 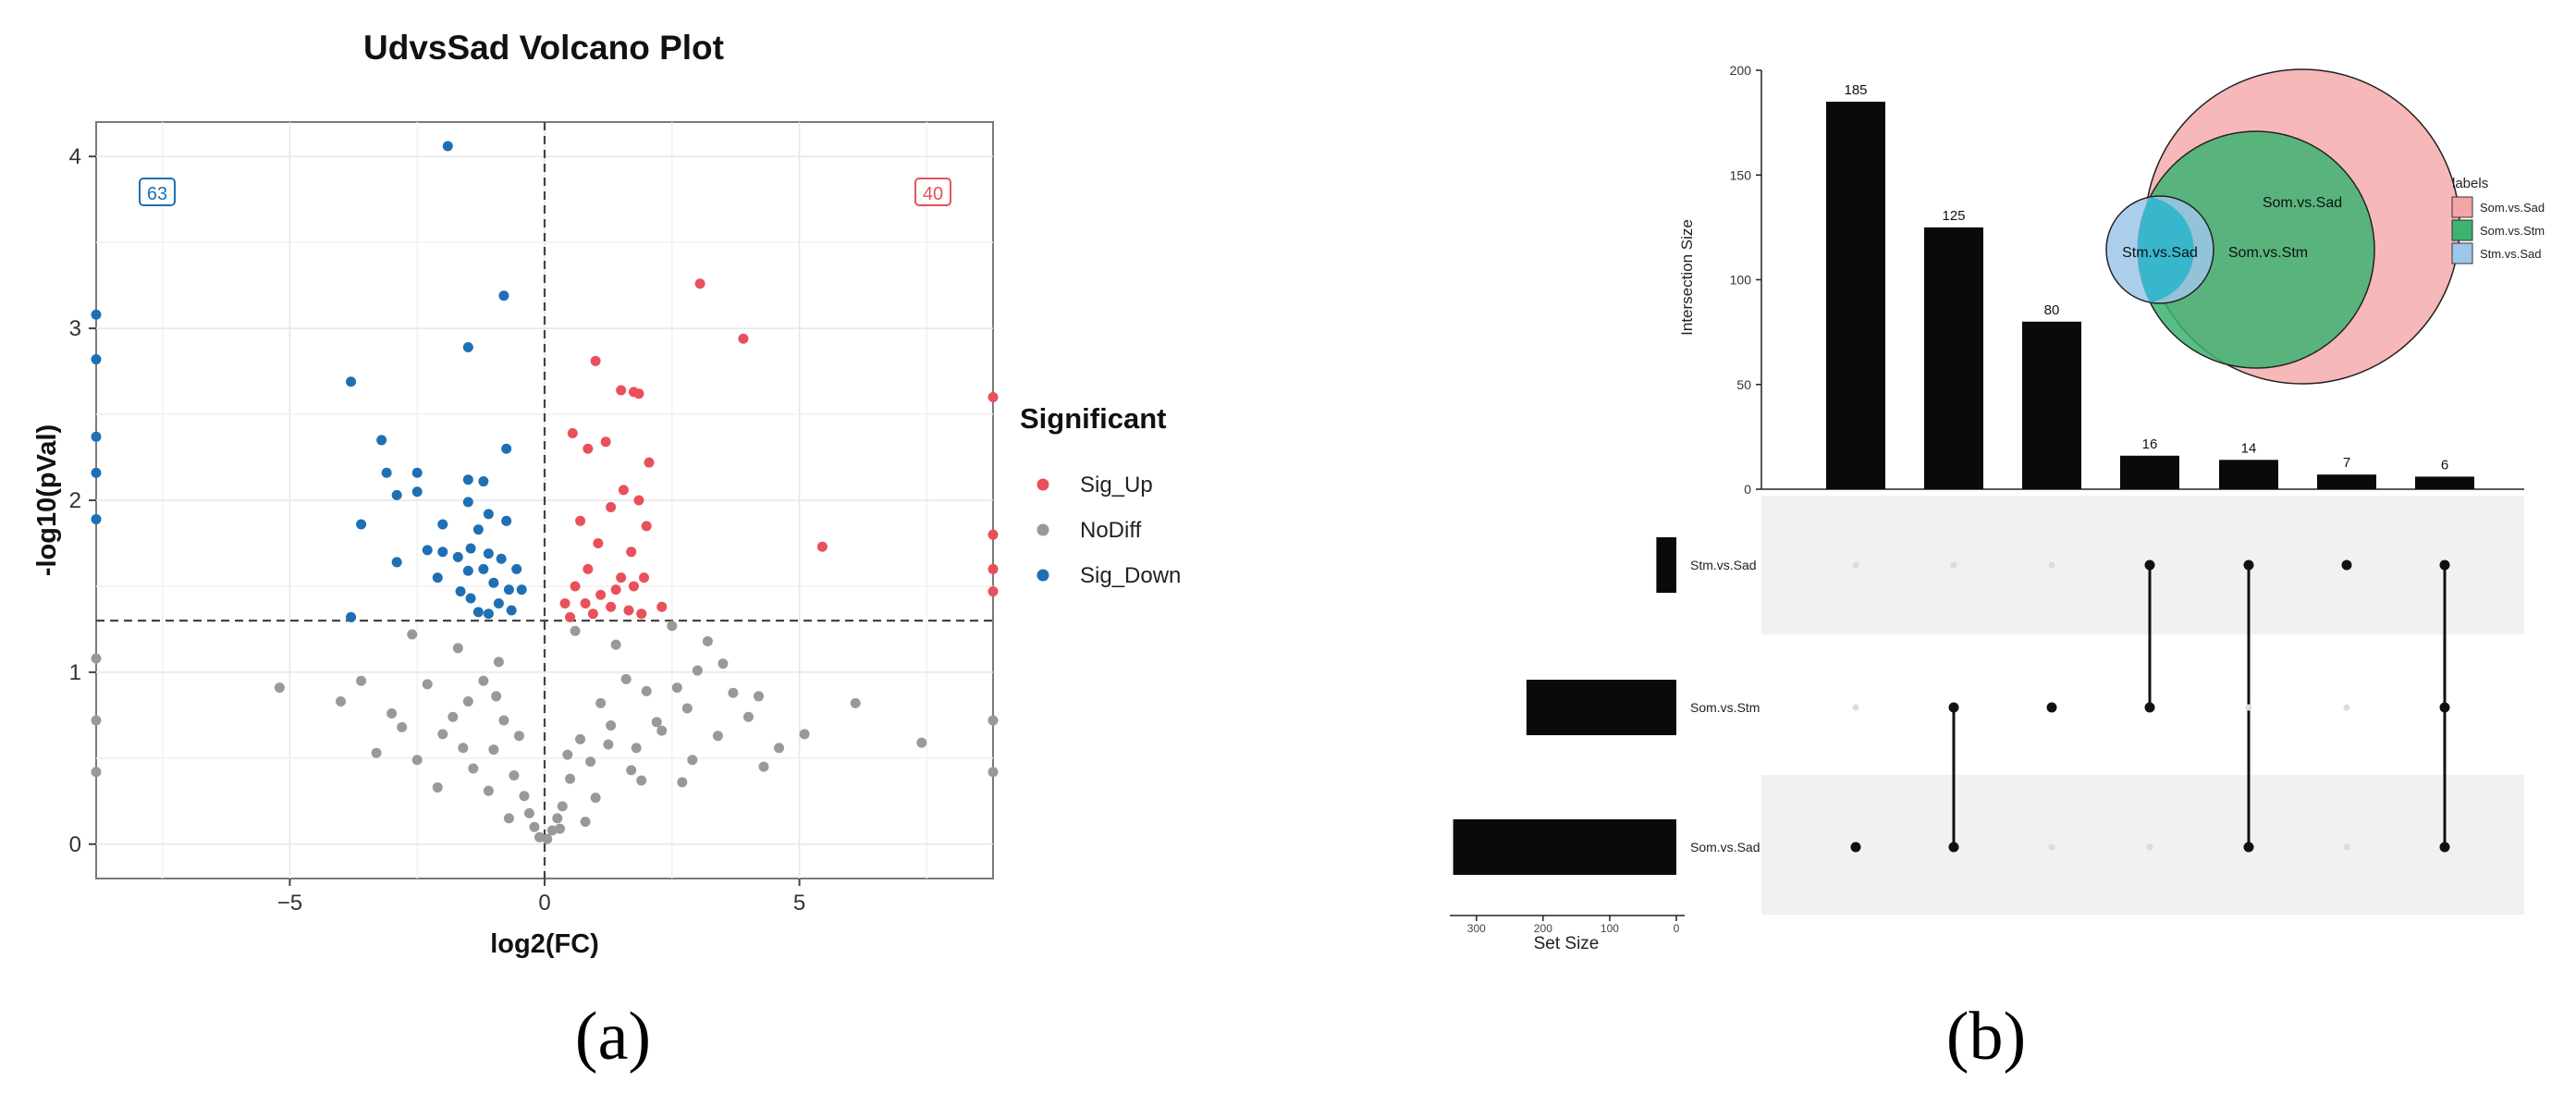 I want to click on venn-legend-items: Som.vs.Sad Som.vs.Stm Stm.vs.Sad, so click(x=2498, y=230).